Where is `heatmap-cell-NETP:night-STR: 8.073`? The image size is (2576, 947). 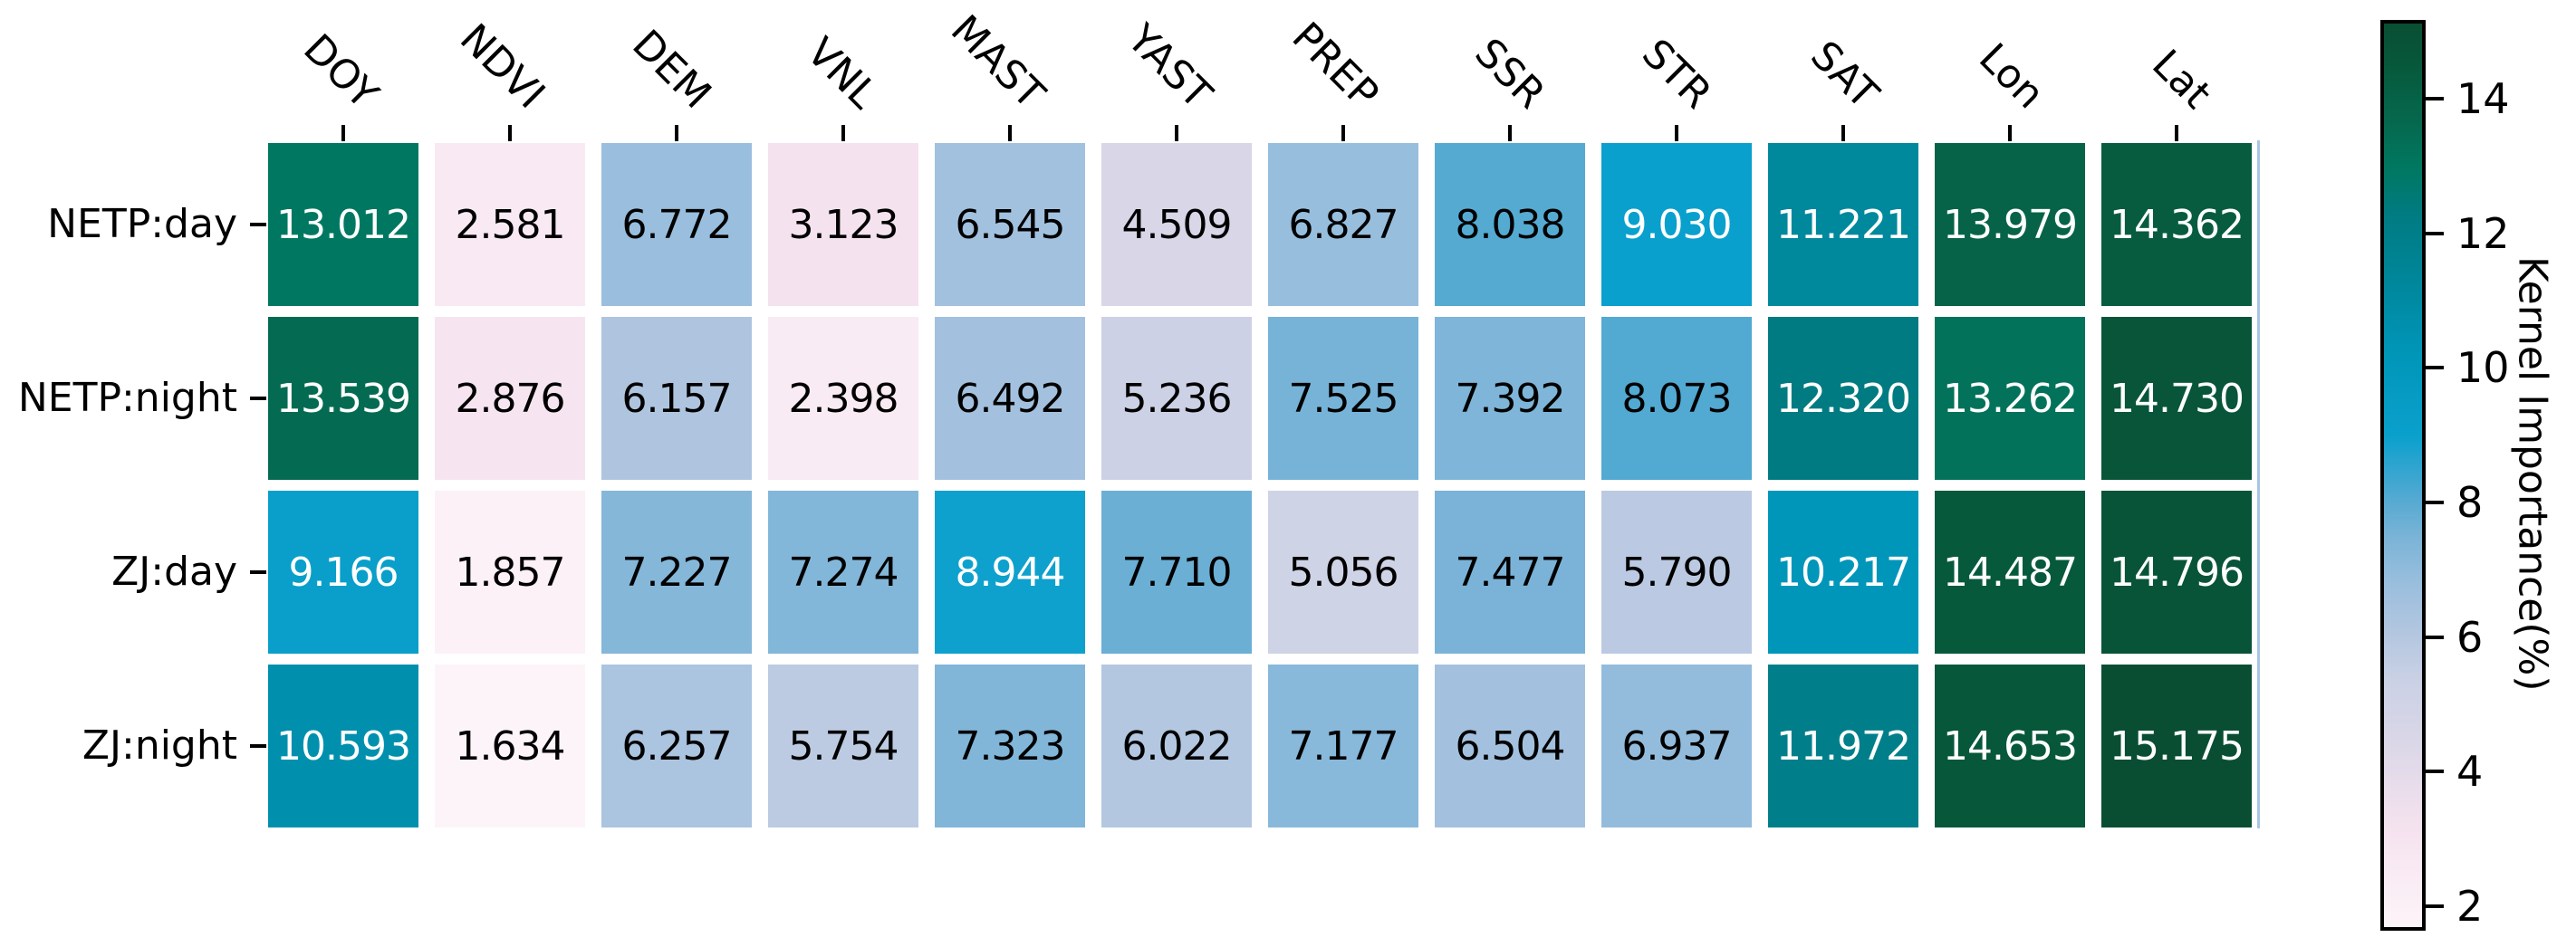
heatmap-cell-NETP:night-STR: 8.073 is located at coordinates (1676, 399).